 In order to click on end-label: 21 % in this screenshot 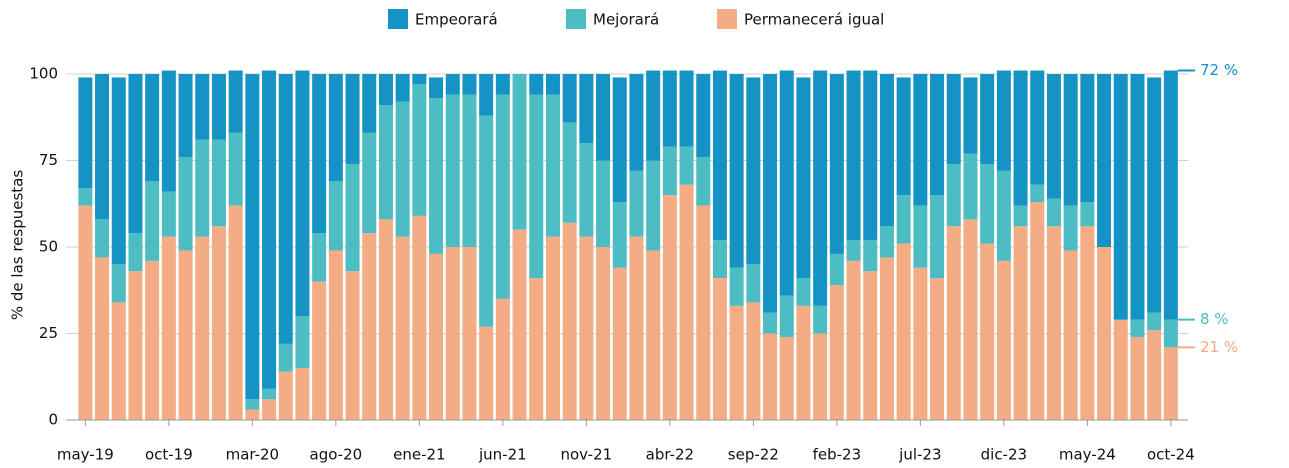, I will do `click(1219, 347)`.